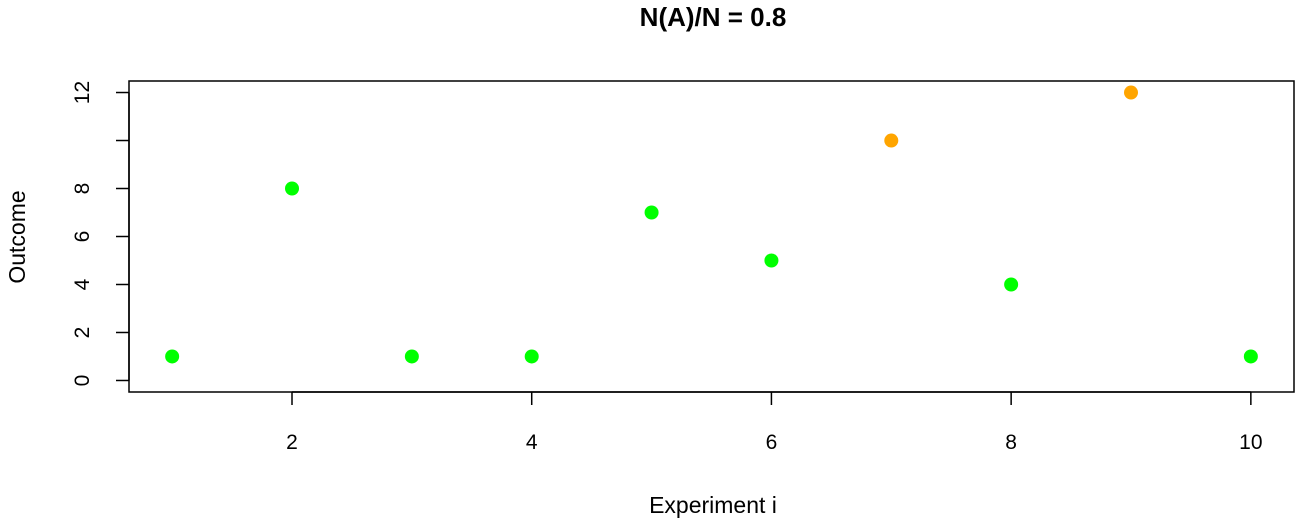 The height and width of the screenshot is (524, 1305). What do you see at coordinates (82, 92) in the screenshot?
I see `y-tick-label: 12` at bounding box center [82, 92].